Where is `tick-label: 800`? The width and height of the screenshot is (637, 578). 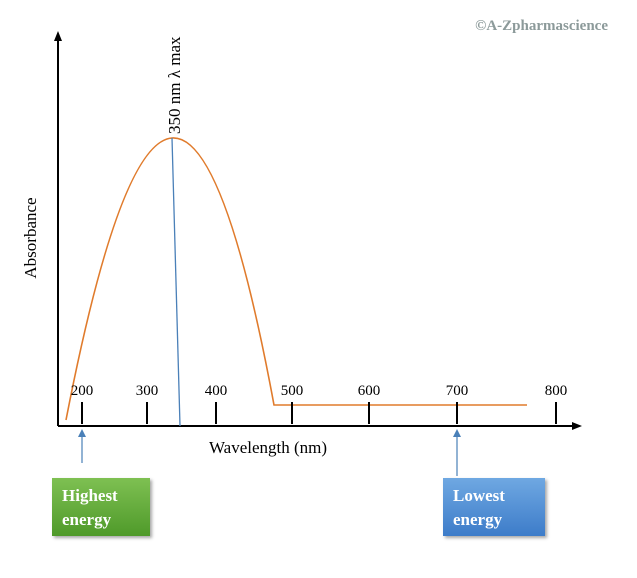
tick-label: 800 is located at coordinates (556, 391).